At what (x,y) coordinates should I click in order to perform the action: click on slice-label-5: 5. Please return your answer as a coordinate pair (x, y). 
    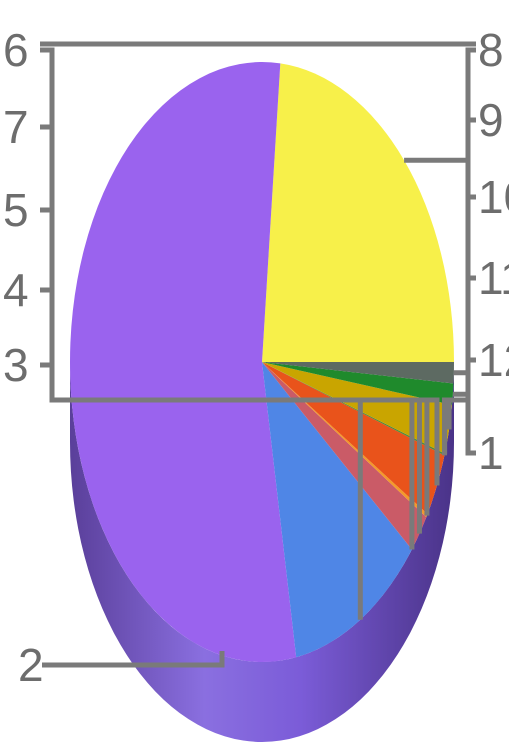
    Looking at the image, I should click on (16, 210).